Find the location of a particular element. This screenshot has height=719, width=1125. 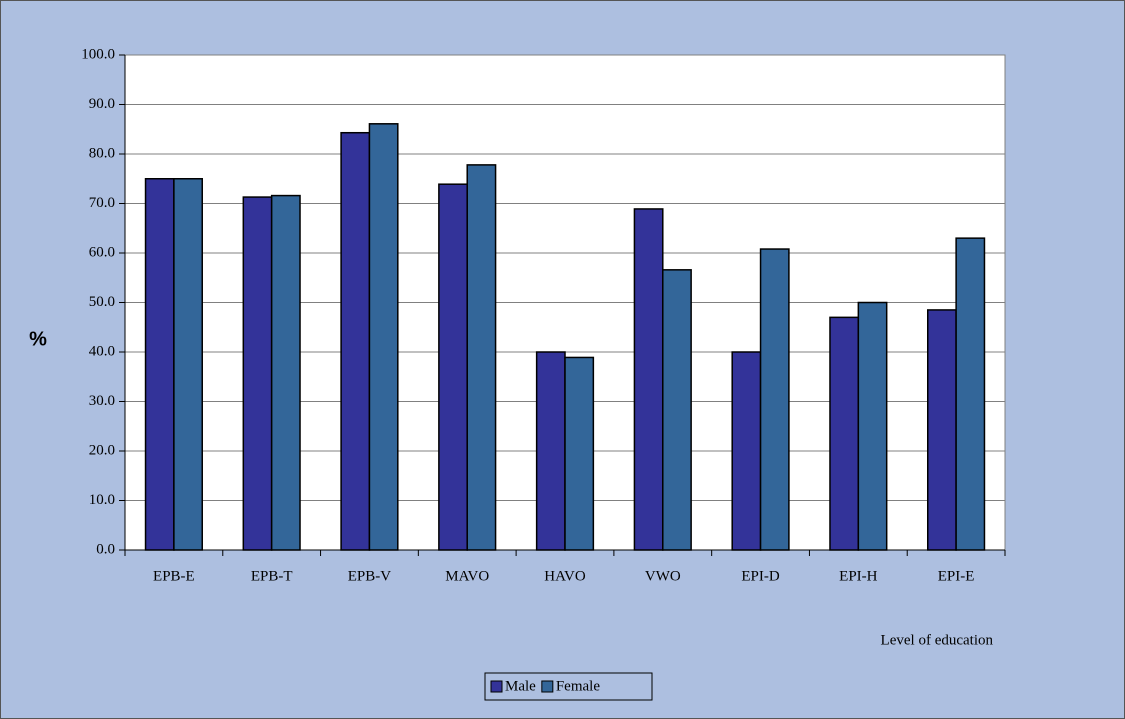

legend-box is located at coordinates (568, 686).